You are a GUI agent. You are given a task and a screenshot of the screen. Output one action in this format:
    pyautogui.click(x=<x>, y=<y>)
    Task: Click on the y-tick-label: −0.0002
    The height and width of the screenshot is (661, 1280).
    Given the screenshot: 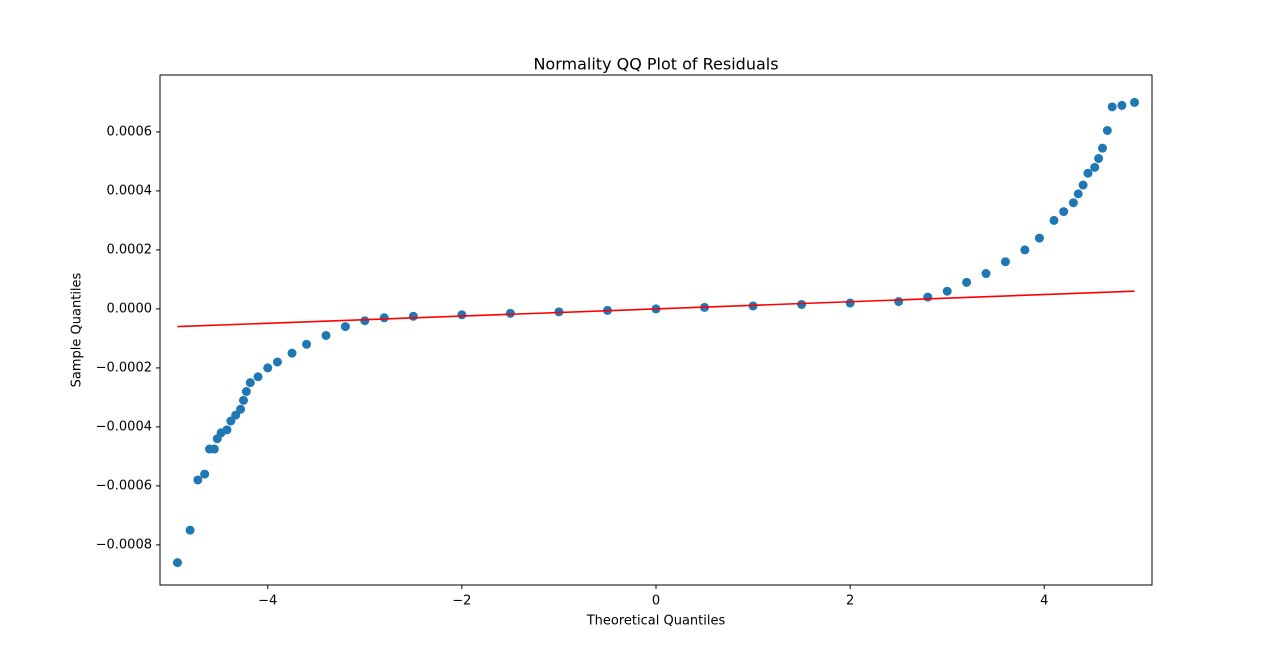 What is the action you would take?
    pyautogui.click(x=124, y=367)
    